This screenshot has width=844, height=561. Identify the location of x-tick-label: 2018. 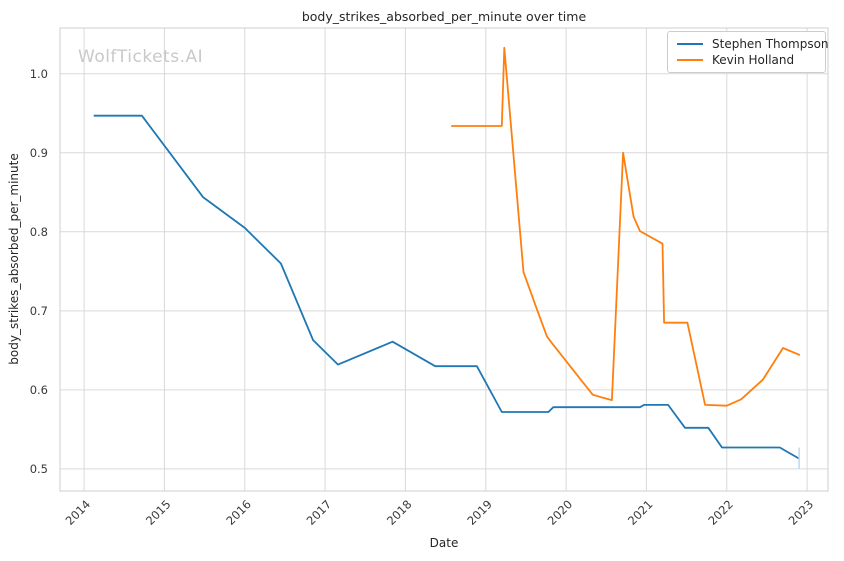
(399, 512).